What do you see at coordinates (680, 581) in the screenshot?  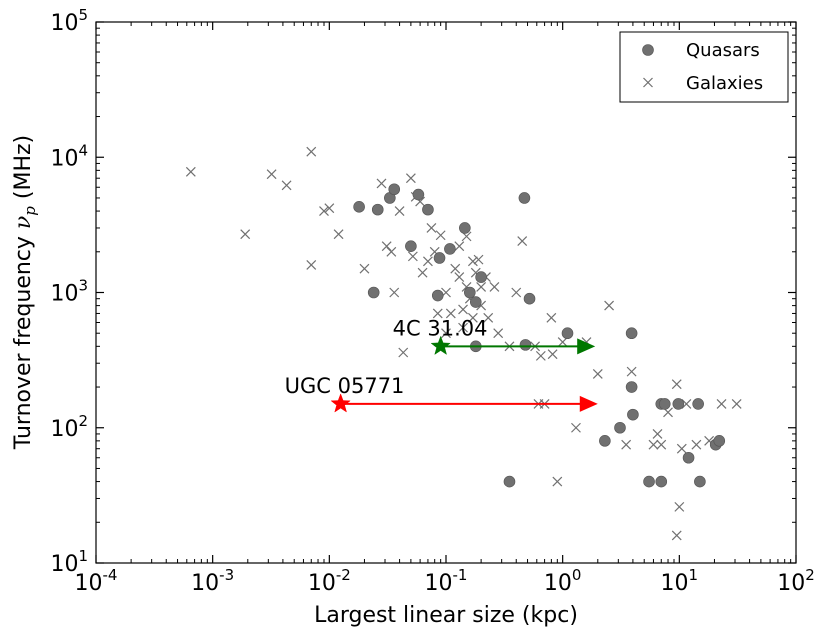 I see `x-tick-label: 10¹` at bounding box center [680, 581].